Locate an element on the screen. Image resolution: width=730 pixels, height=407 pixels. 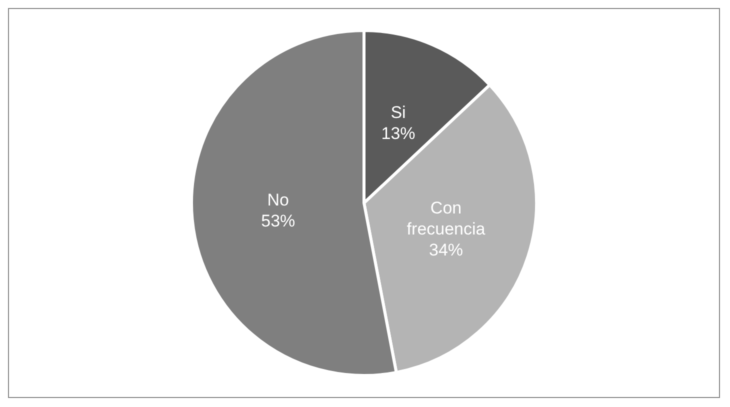
data-label: 53% is located at coordinates (278, 220).